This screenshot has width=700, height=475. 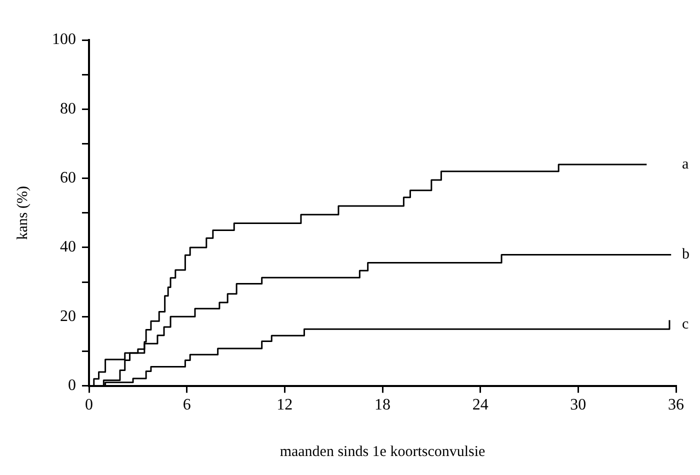 What do you see at coordinates (676, 405) in the screenshot?
I see `x-tick-label: 36` at bounding box center [676, 405].